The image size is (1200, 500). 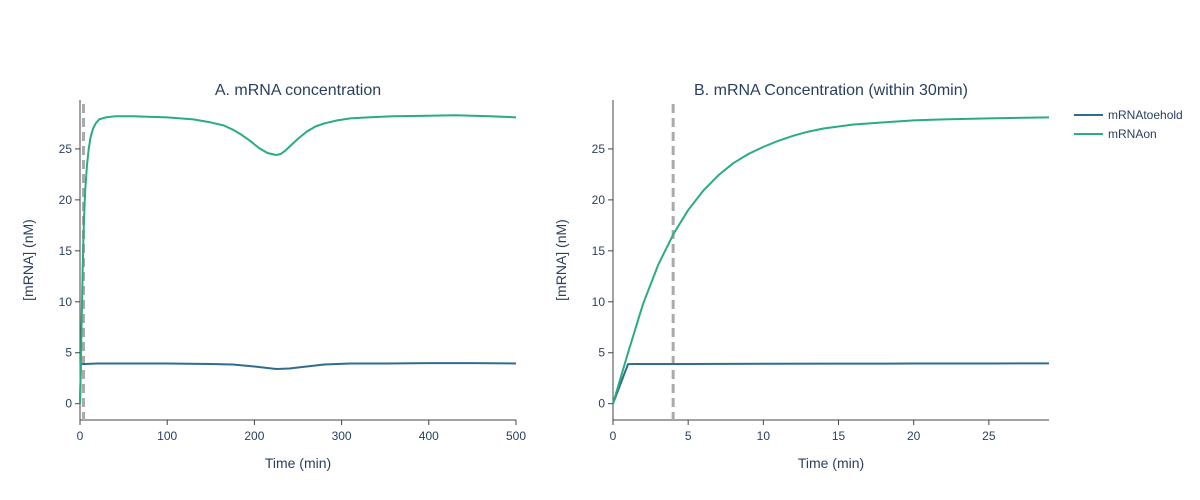 What do you see at coordinates (28, 260) in the screenshot?
I see `chart-a-ylabel: [mRNA] (nM)` at bounding box center [28, 260].